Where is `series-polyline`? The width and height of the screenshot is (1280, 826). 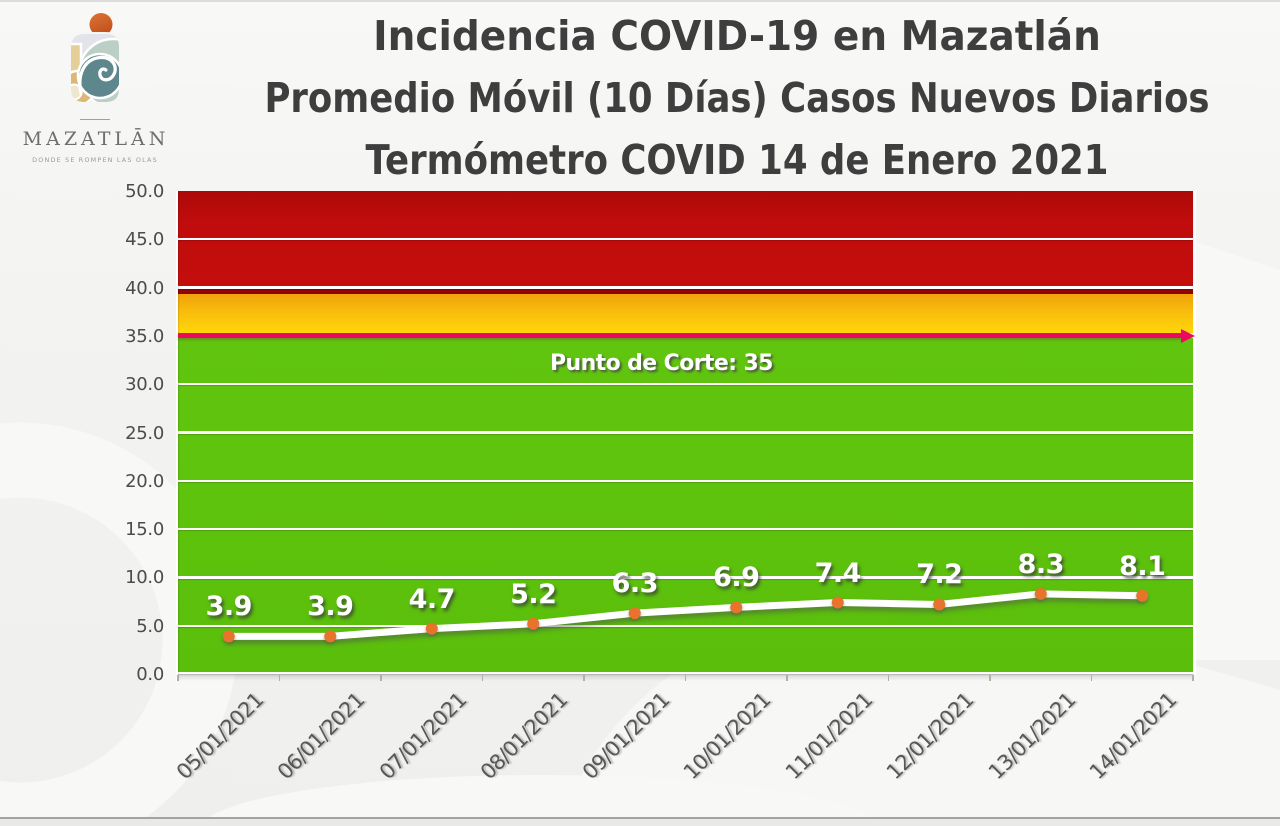 series-polyline is located at coordinates (685, 615).